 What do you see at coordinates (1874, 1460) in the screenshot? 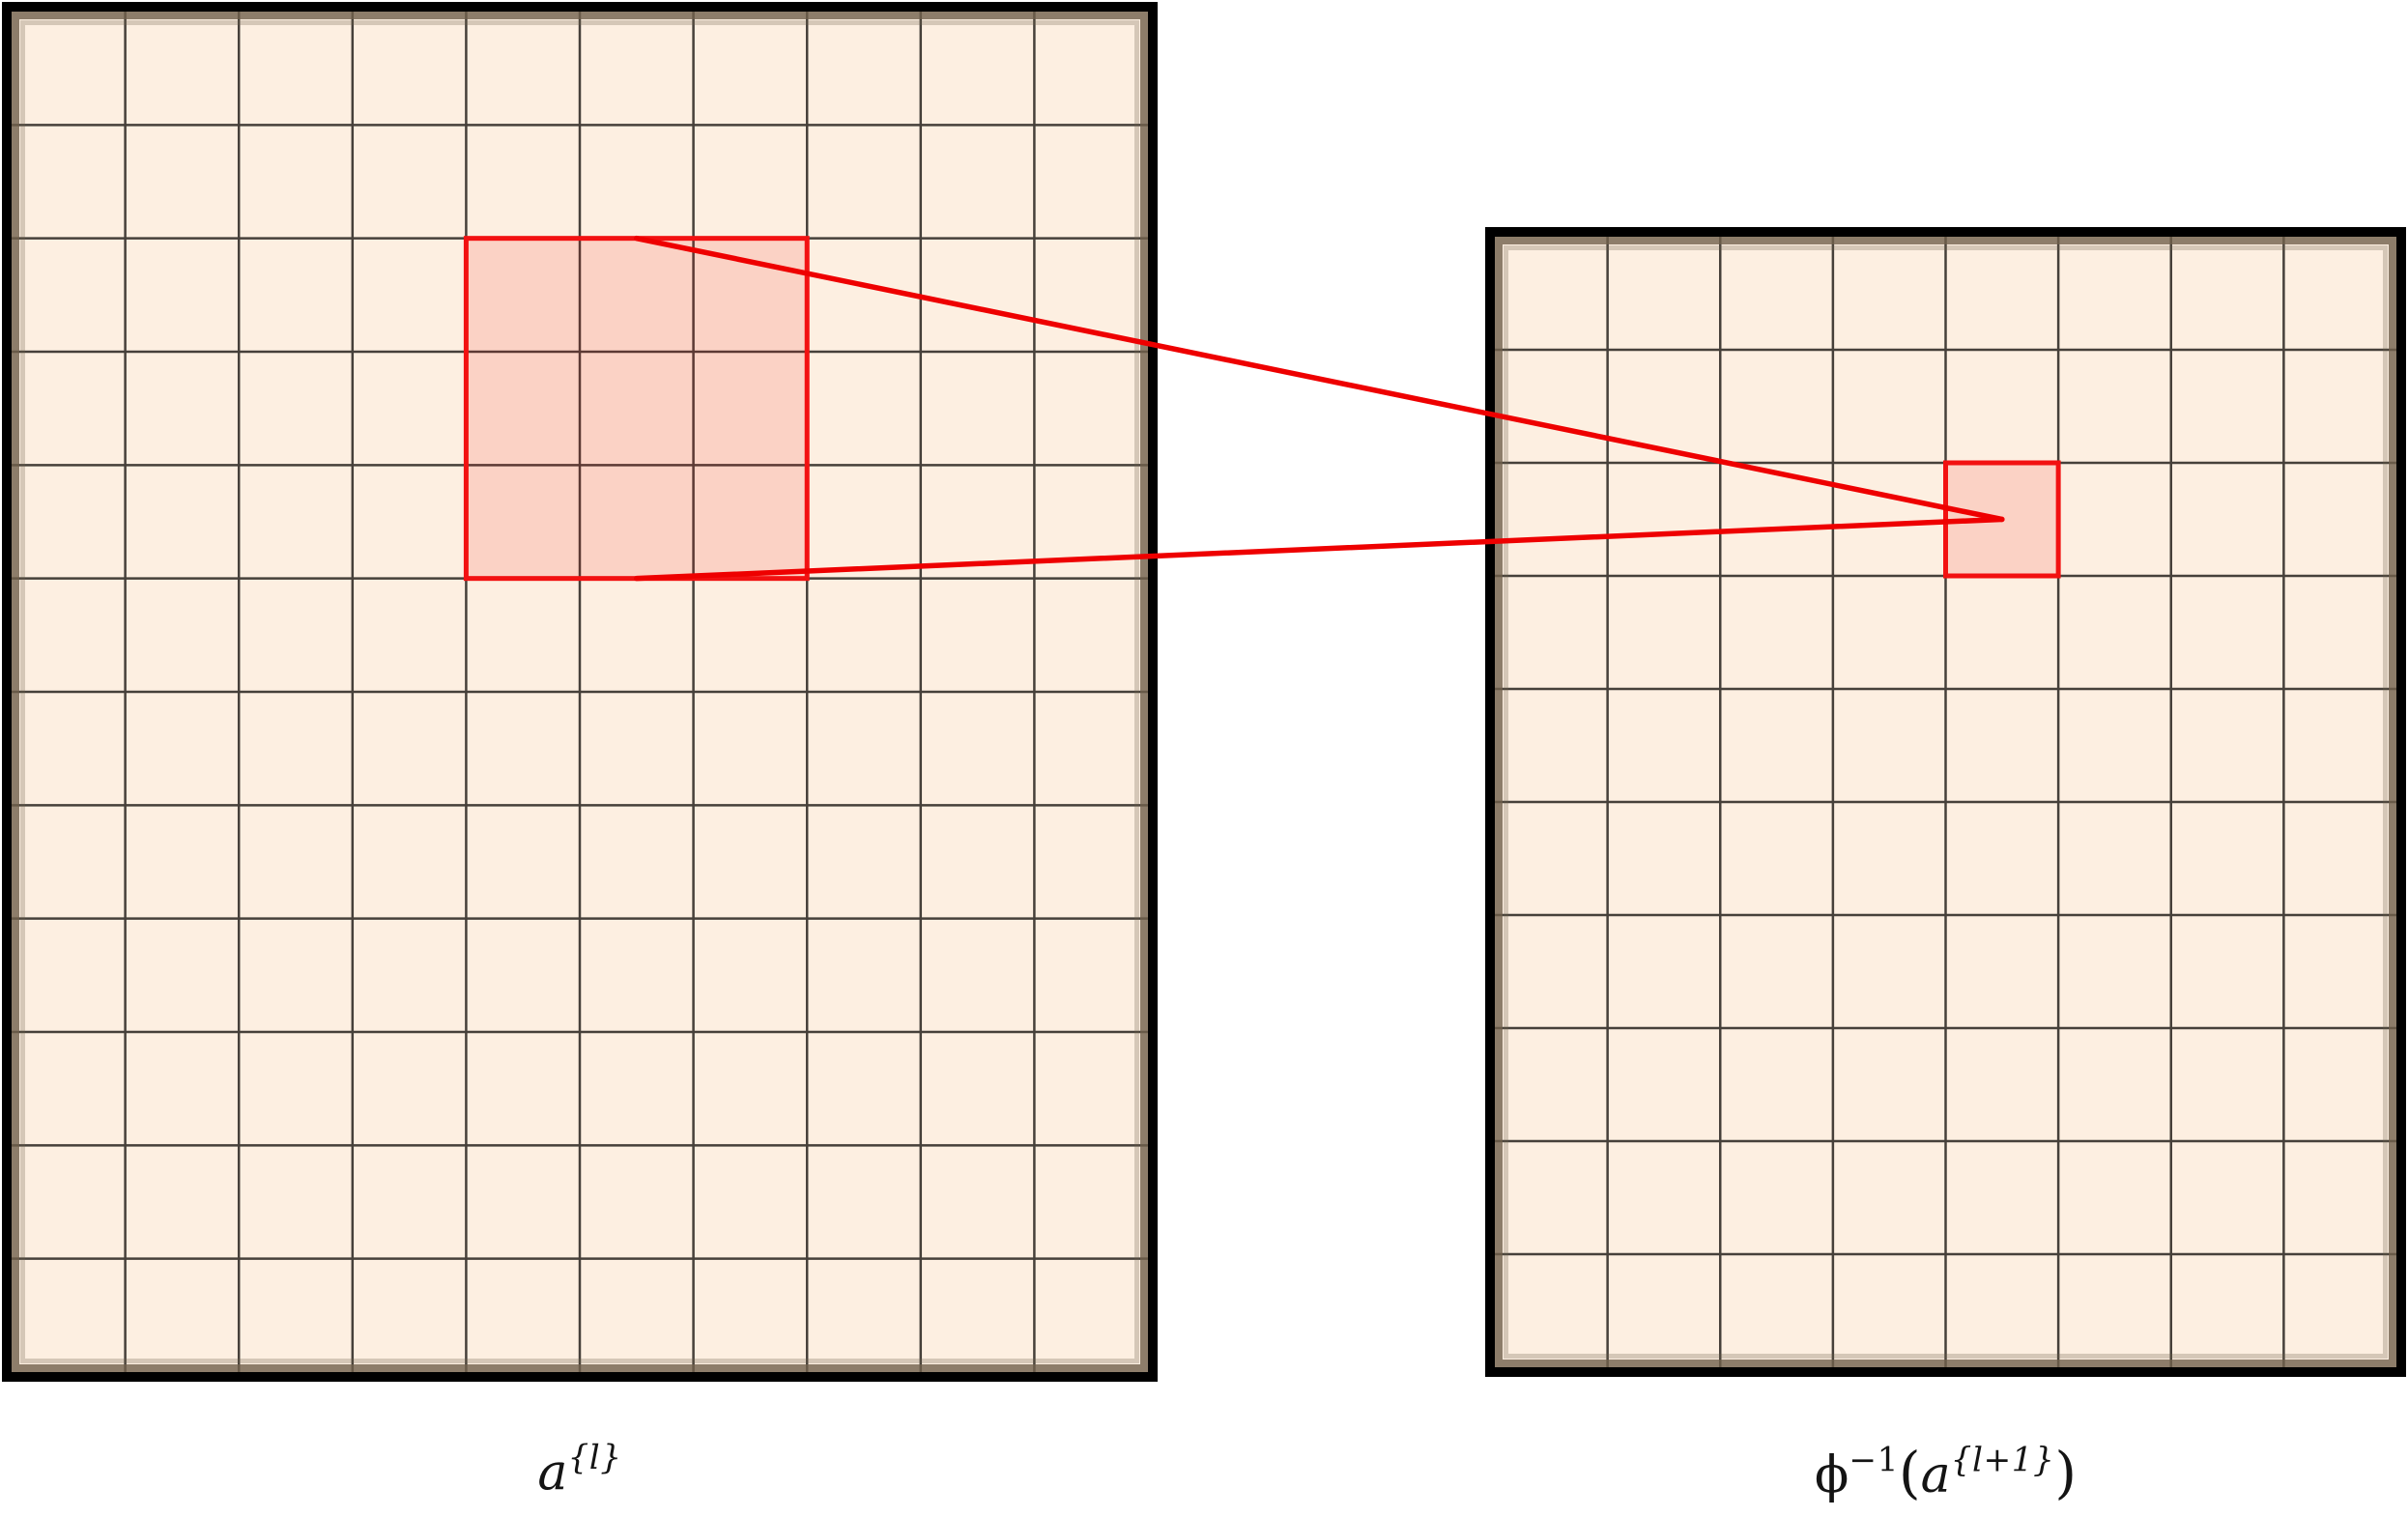
I see `label-phi-exponent: −1` at bounding box center [1874, 1460].